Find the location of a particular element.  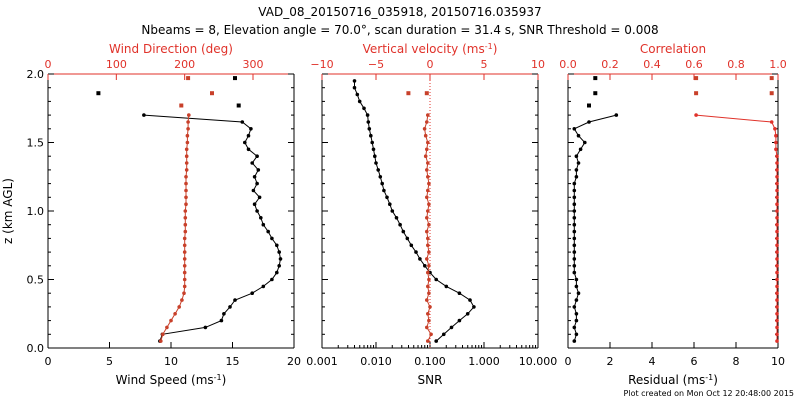

x-tick-label-top: 100 is located at coordinates (116, 64).